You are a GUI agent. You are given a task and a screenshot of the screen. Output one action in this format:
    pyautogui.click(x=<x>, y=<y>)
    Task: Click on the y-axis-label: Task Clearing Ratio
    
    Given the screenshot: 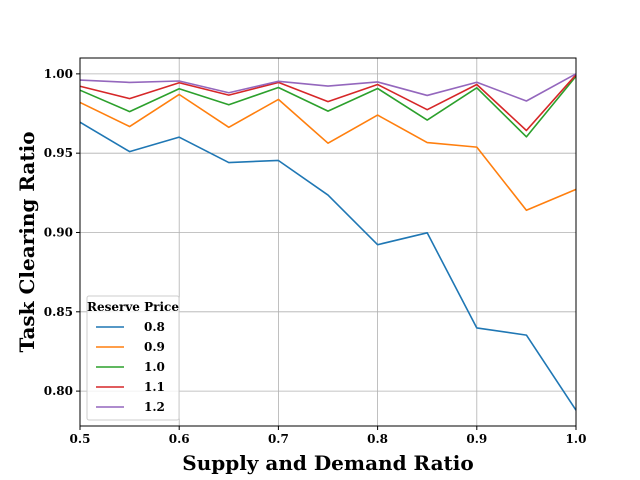 What is the action you would take?
    pyautogui.click(x=27, y=241)
    